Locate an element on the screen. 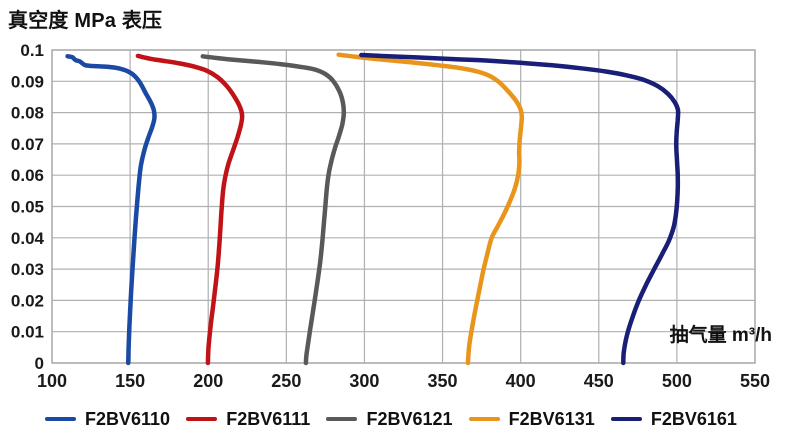 The height and width of the screenshot is (438, 800). x-tick-label: 450 is located at coordinates (599, 381).